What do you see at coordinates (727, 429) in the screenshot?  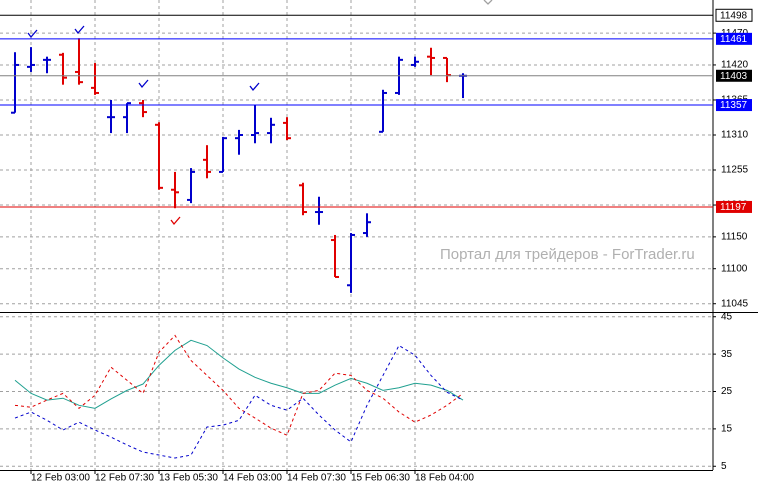 I see `y-tick-label: 15` at bounding box center [727, 429].